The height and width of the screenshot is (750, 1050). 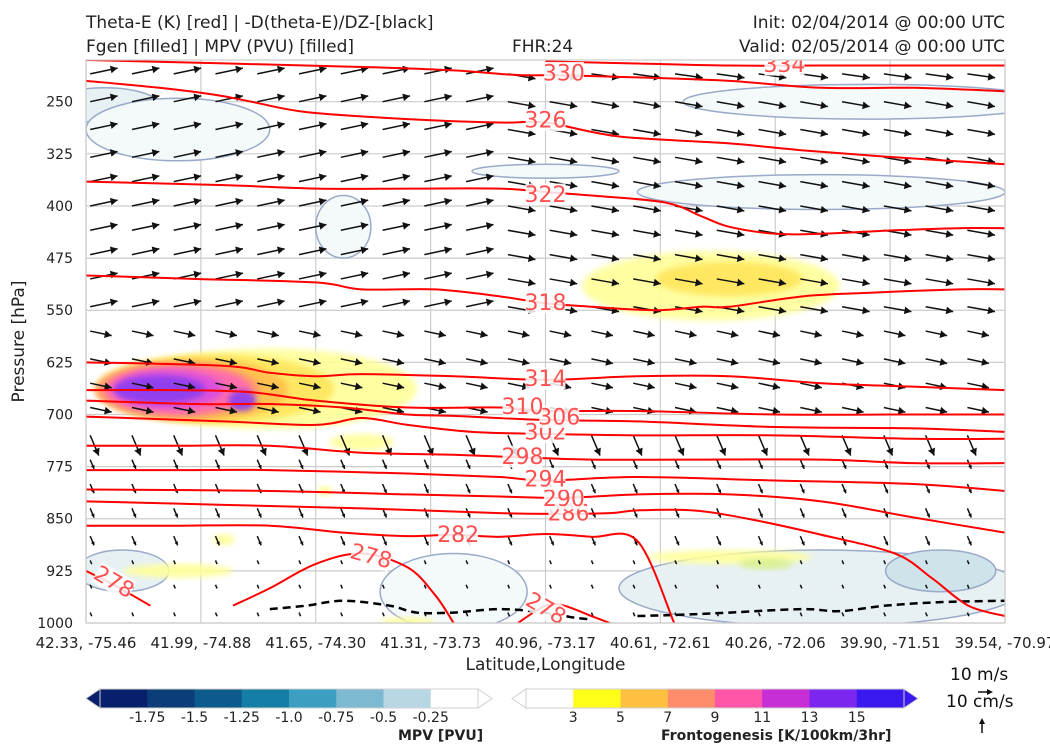 What do you see at coordinates (559, 417) in the screenshot?
I see `theta-e-label: 306` at bounding box center [559, 417].